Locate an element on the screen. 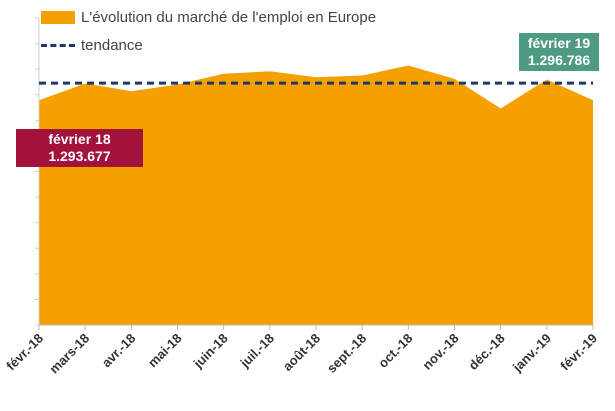 The height and width of the screenshot is (411, 615). callout-start: février 18 1.293.677 is located at coordinates (79, 148).